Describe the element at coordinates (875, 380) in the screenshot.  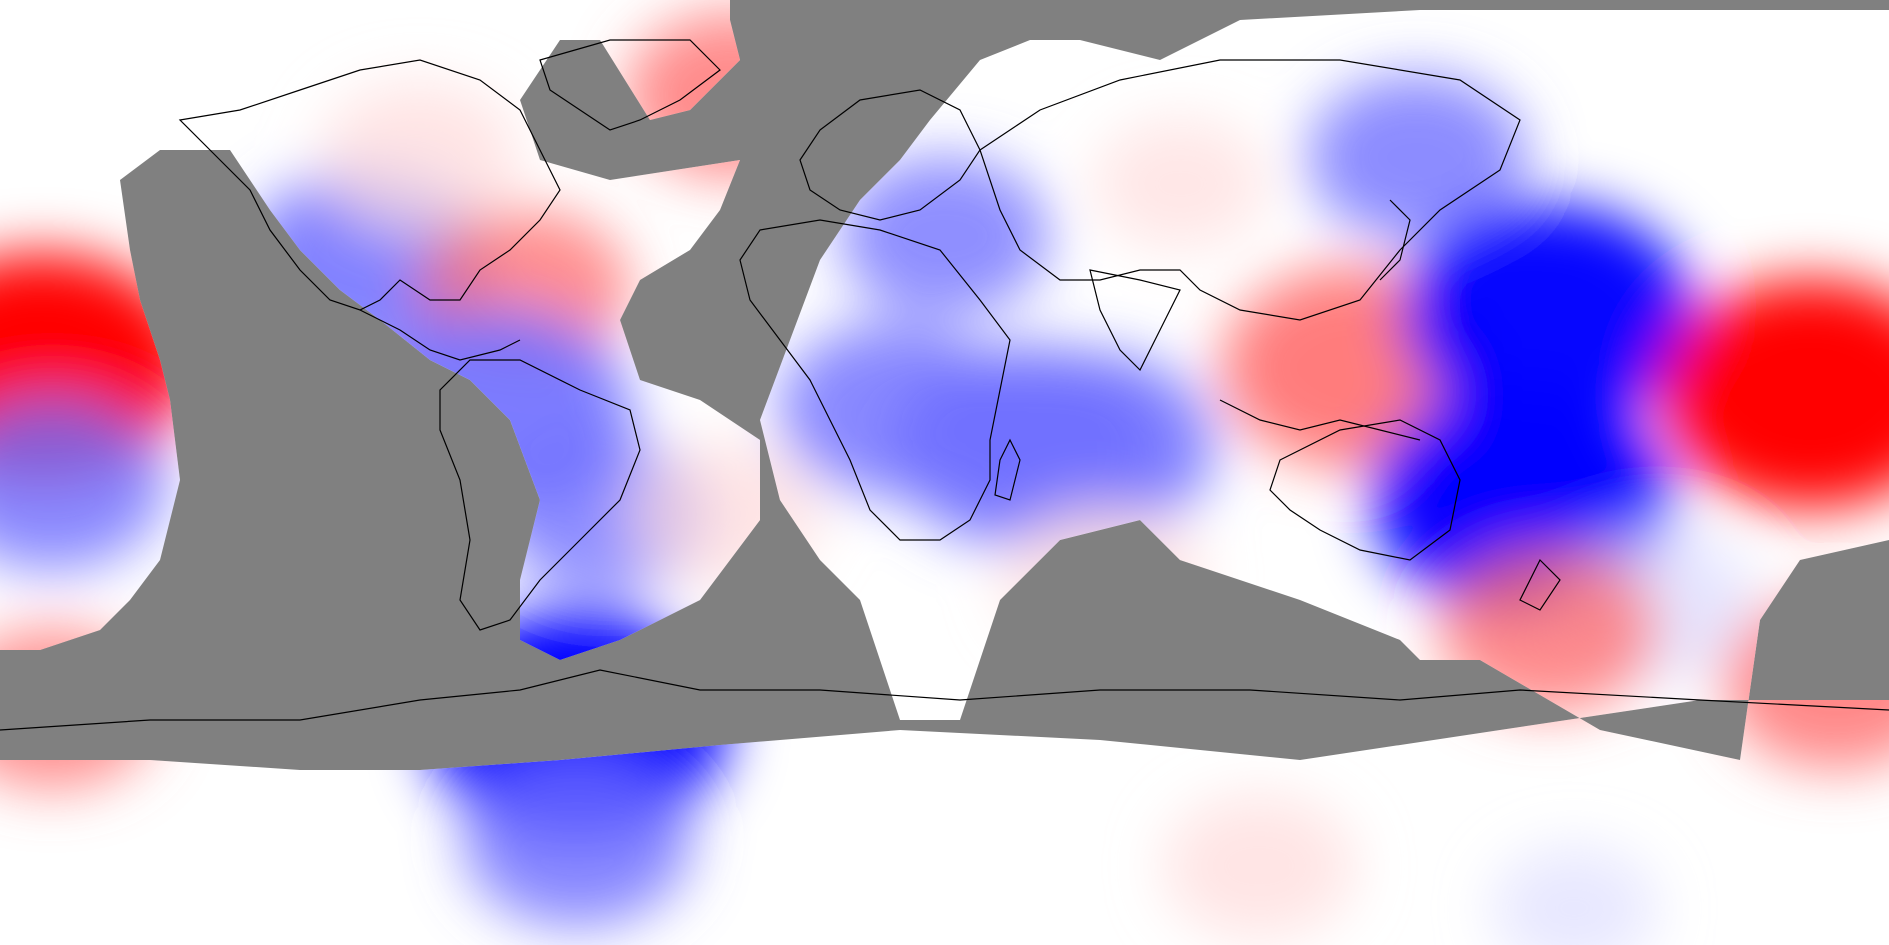
I see `coastline-africa` at that location.